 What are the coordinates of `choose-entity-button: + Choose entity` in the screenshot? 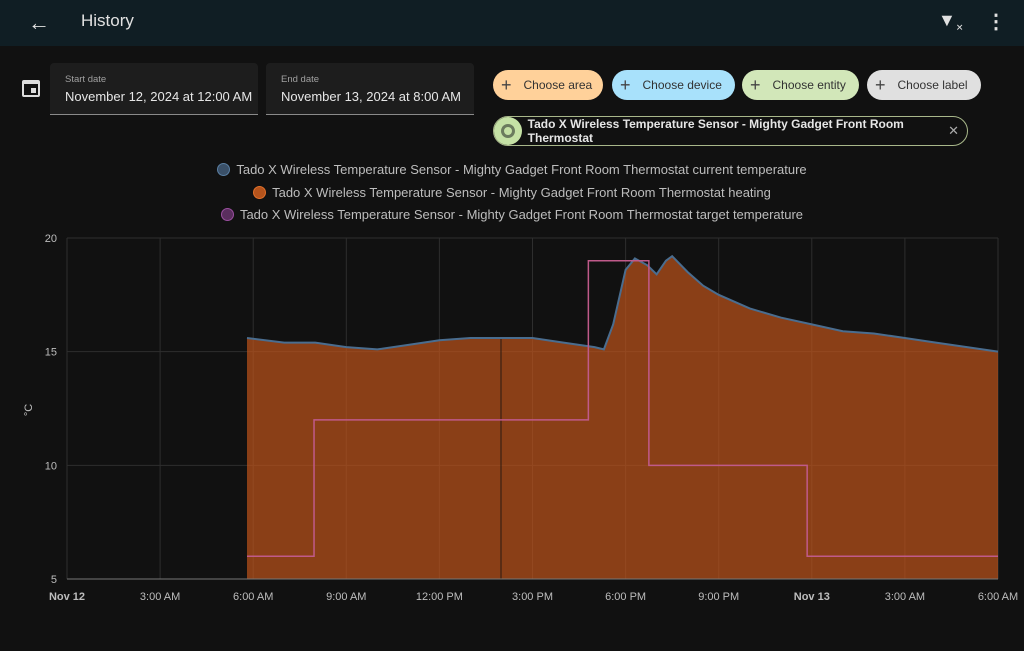 It's located at (800, 85).